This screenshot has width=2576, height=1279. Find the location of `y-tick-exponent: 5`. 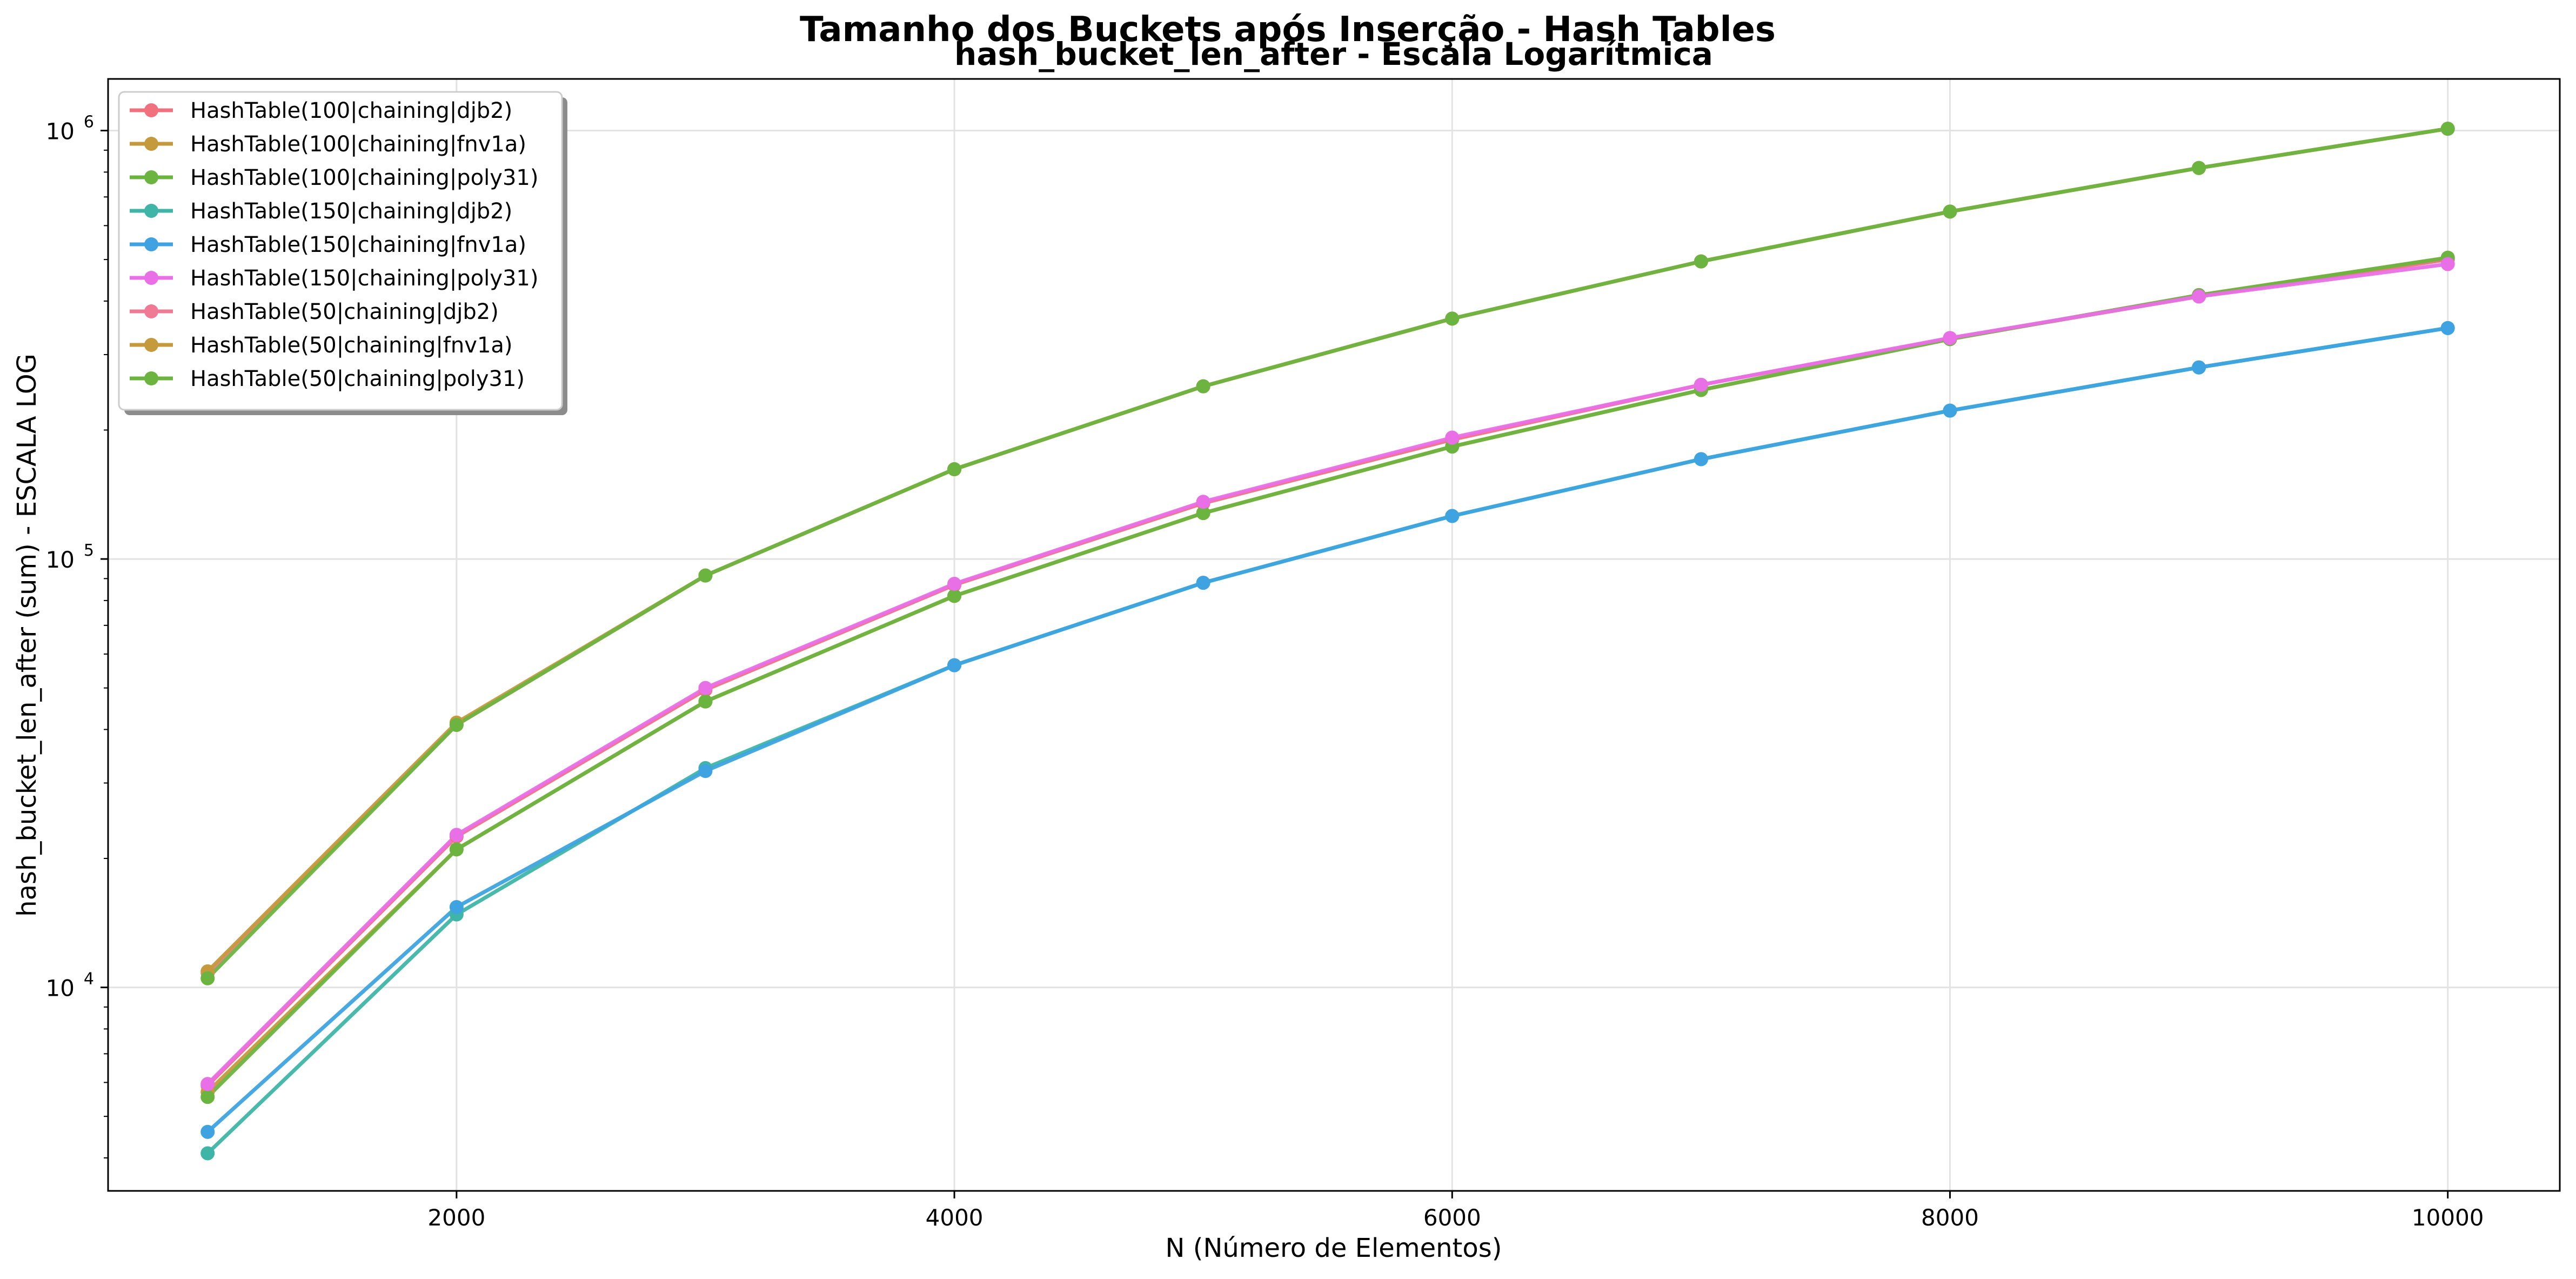

y-tick-exponent: 5 is located at coordinates (89, 550).